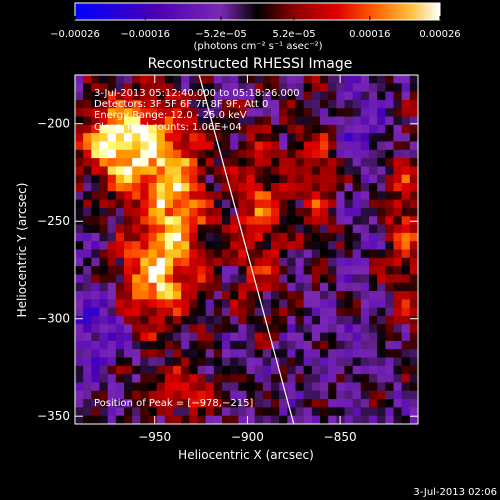 The height and width of the screenshot is (500, 500). I want to click on annotation-detectors: Detectors: 3F 5F 6F 7F 8F 9F, Att 0, so click(181, 104).